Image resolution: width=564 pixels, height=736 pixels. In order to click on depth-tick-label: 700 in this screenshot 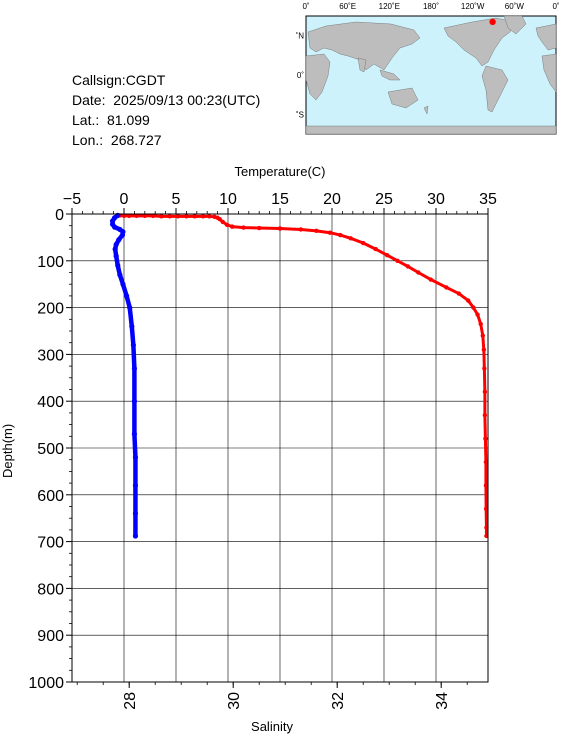, I will do `click(50, 543)`.